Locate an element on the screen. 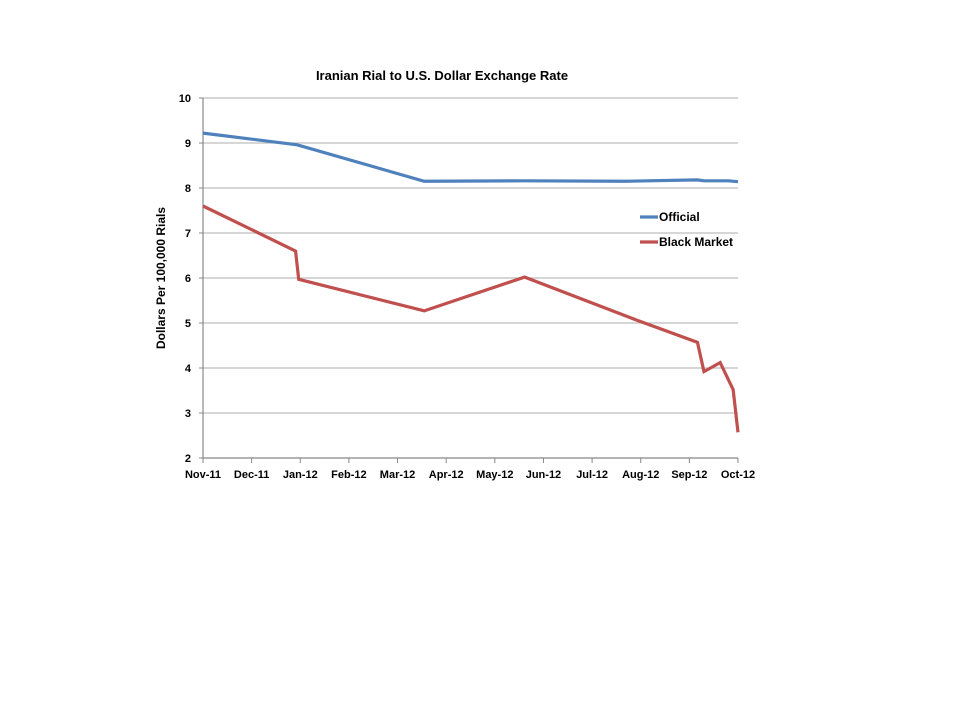 This screenshot has height=720, width=960. x-tick-label: Jul-12 is located at coordinates (592, 475).